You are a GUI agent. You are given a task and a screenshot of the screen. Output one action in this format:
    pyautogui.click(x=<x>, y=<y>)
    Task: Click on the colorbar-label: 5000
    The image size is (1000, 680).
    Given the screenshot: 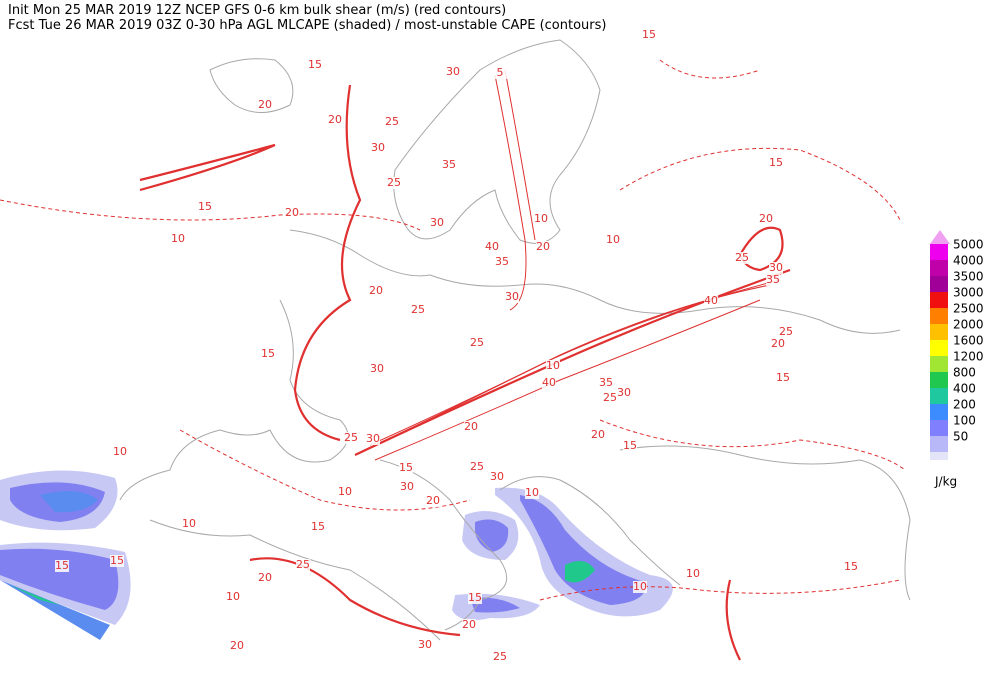 What is the action you would take?
    pyautogui.click(x=968, y=245)
    